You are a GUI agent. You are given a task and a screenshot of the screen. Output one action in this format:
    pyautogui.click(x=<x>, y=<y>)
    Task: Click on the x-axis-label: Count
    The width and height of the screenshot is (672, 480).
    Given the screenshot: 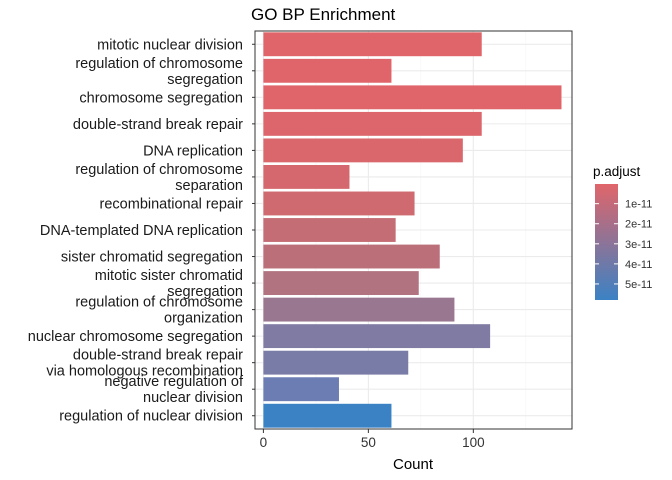 What is the action you would take?
    pyautogui.click(x=413, y=464)
    